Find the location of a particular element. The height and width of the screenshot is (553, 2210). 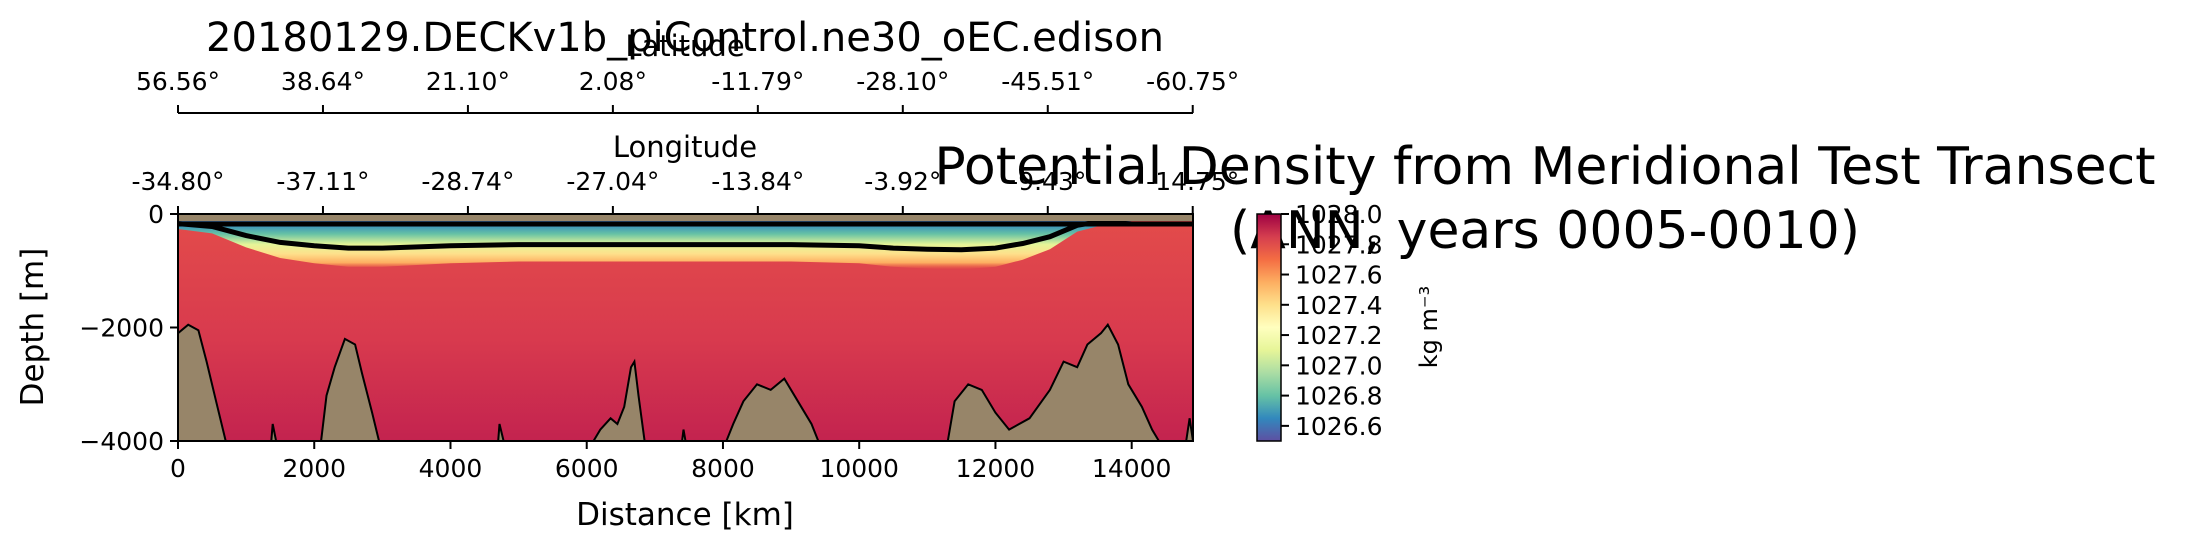

density-contour-line is located at coordinates (685, 234).